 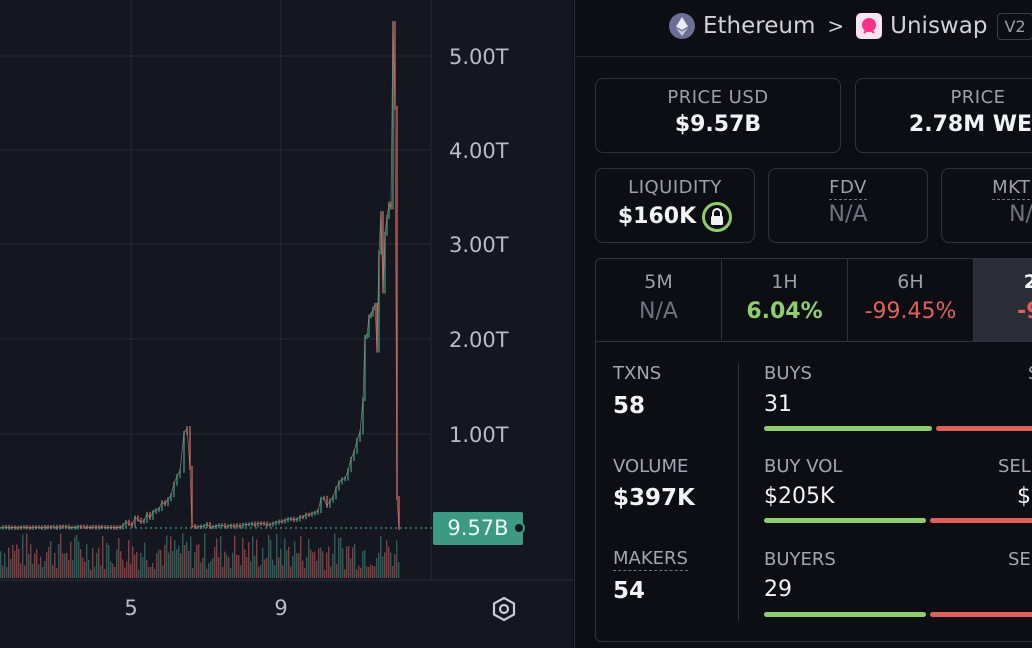 What do you see at coordinates (910, 282) in the screenshot?
I see `timeframe-label: 6H` at bounding box center [910, 282].